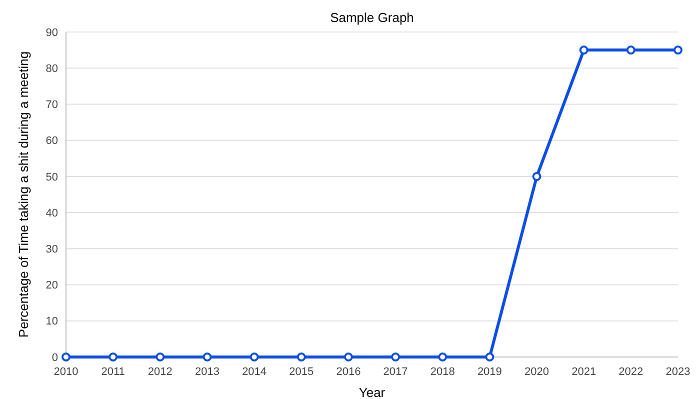 Image resolution: width=700 pixels, height=399 pixels. I want to click on y-tick-label: 80, so click(52, 68).